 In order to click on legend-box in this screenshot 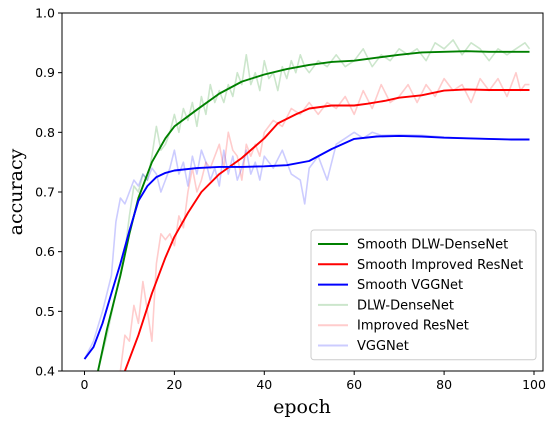, I will do `click(423, 295)`.